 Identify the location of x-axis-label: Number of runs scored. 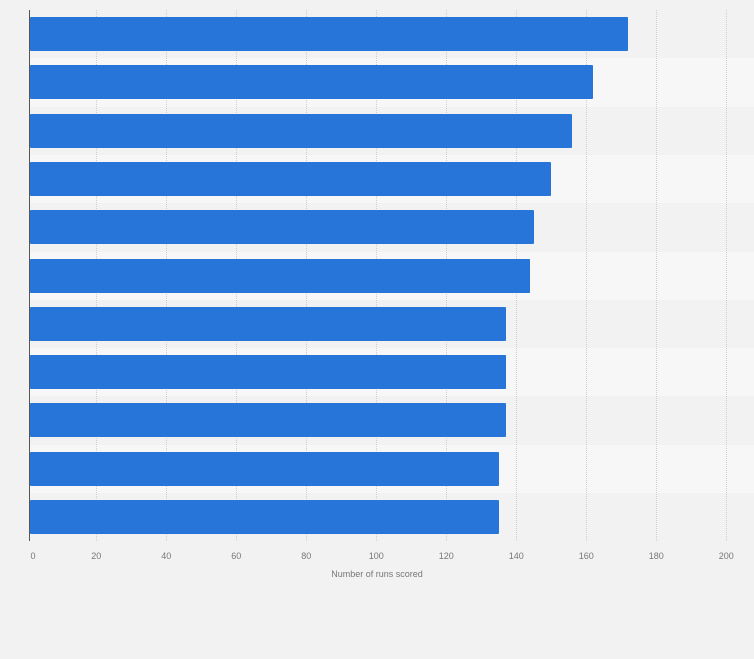
(377, 574).